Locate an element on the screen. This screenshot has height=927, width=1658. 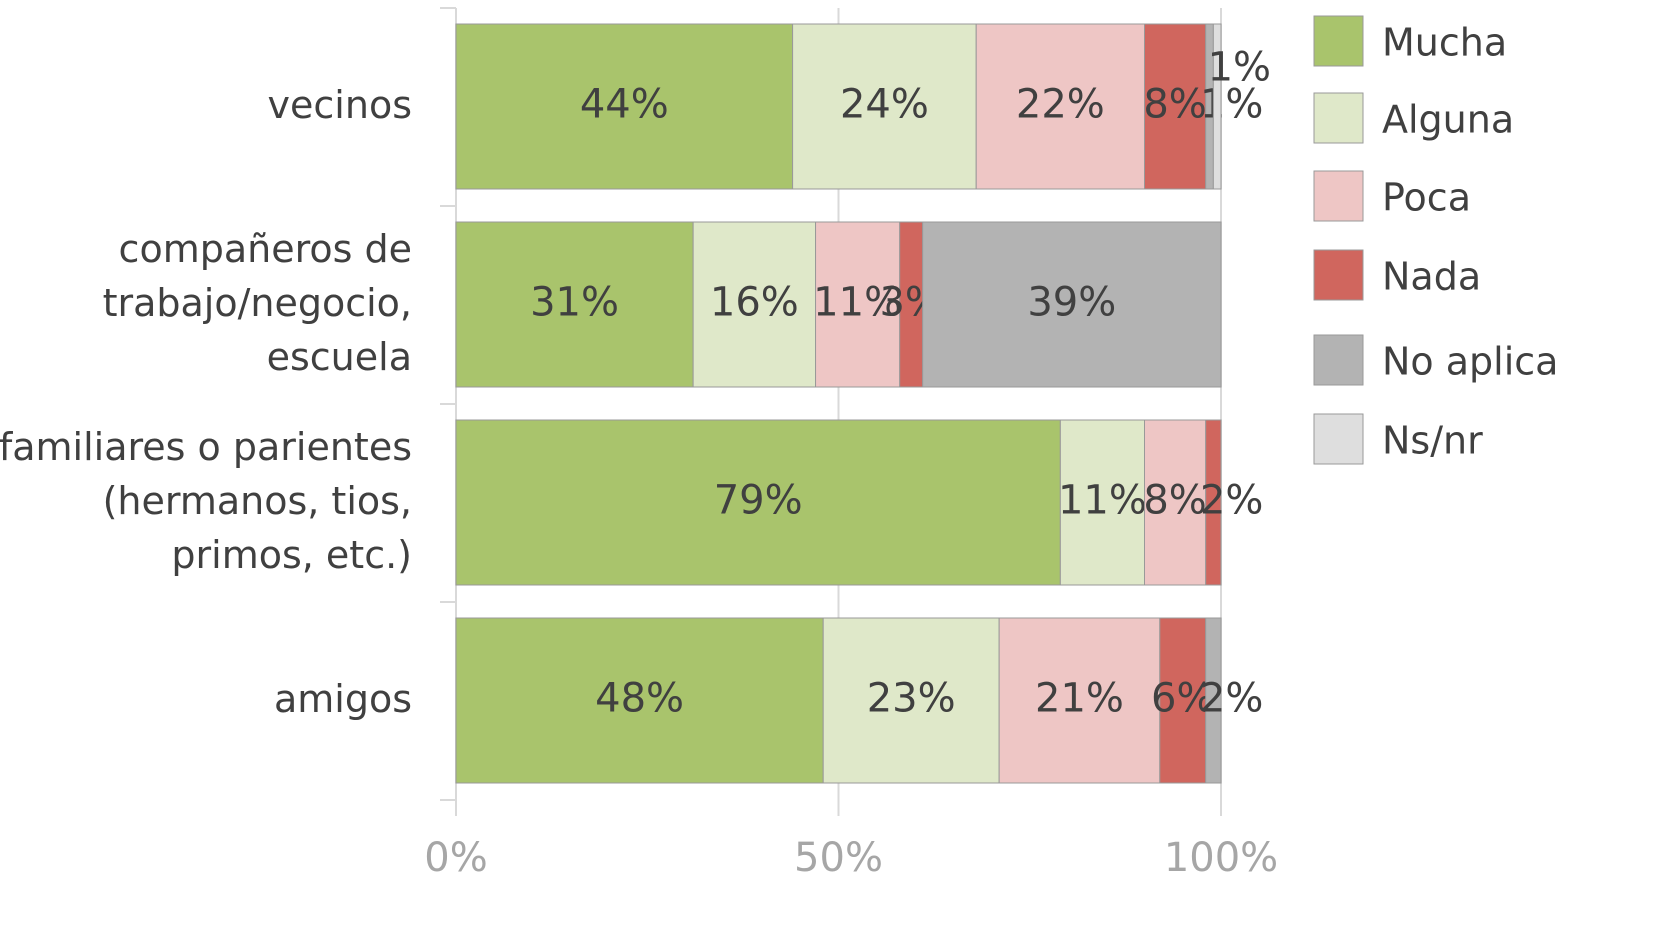
category-line: familiares o parientes is located at coordinates (206, 447).